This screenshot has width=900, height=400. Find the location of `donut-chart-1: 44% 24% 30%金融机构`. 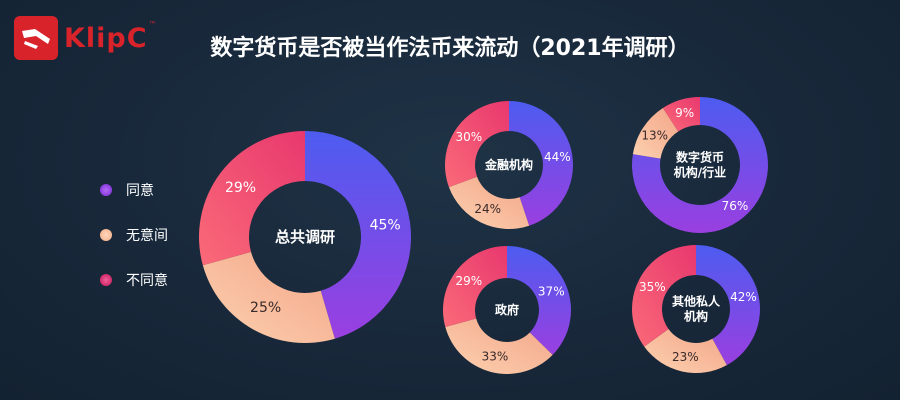

donut-chart-1: 44% 24% 30%金融机构 is located at coordinates (509, 164).